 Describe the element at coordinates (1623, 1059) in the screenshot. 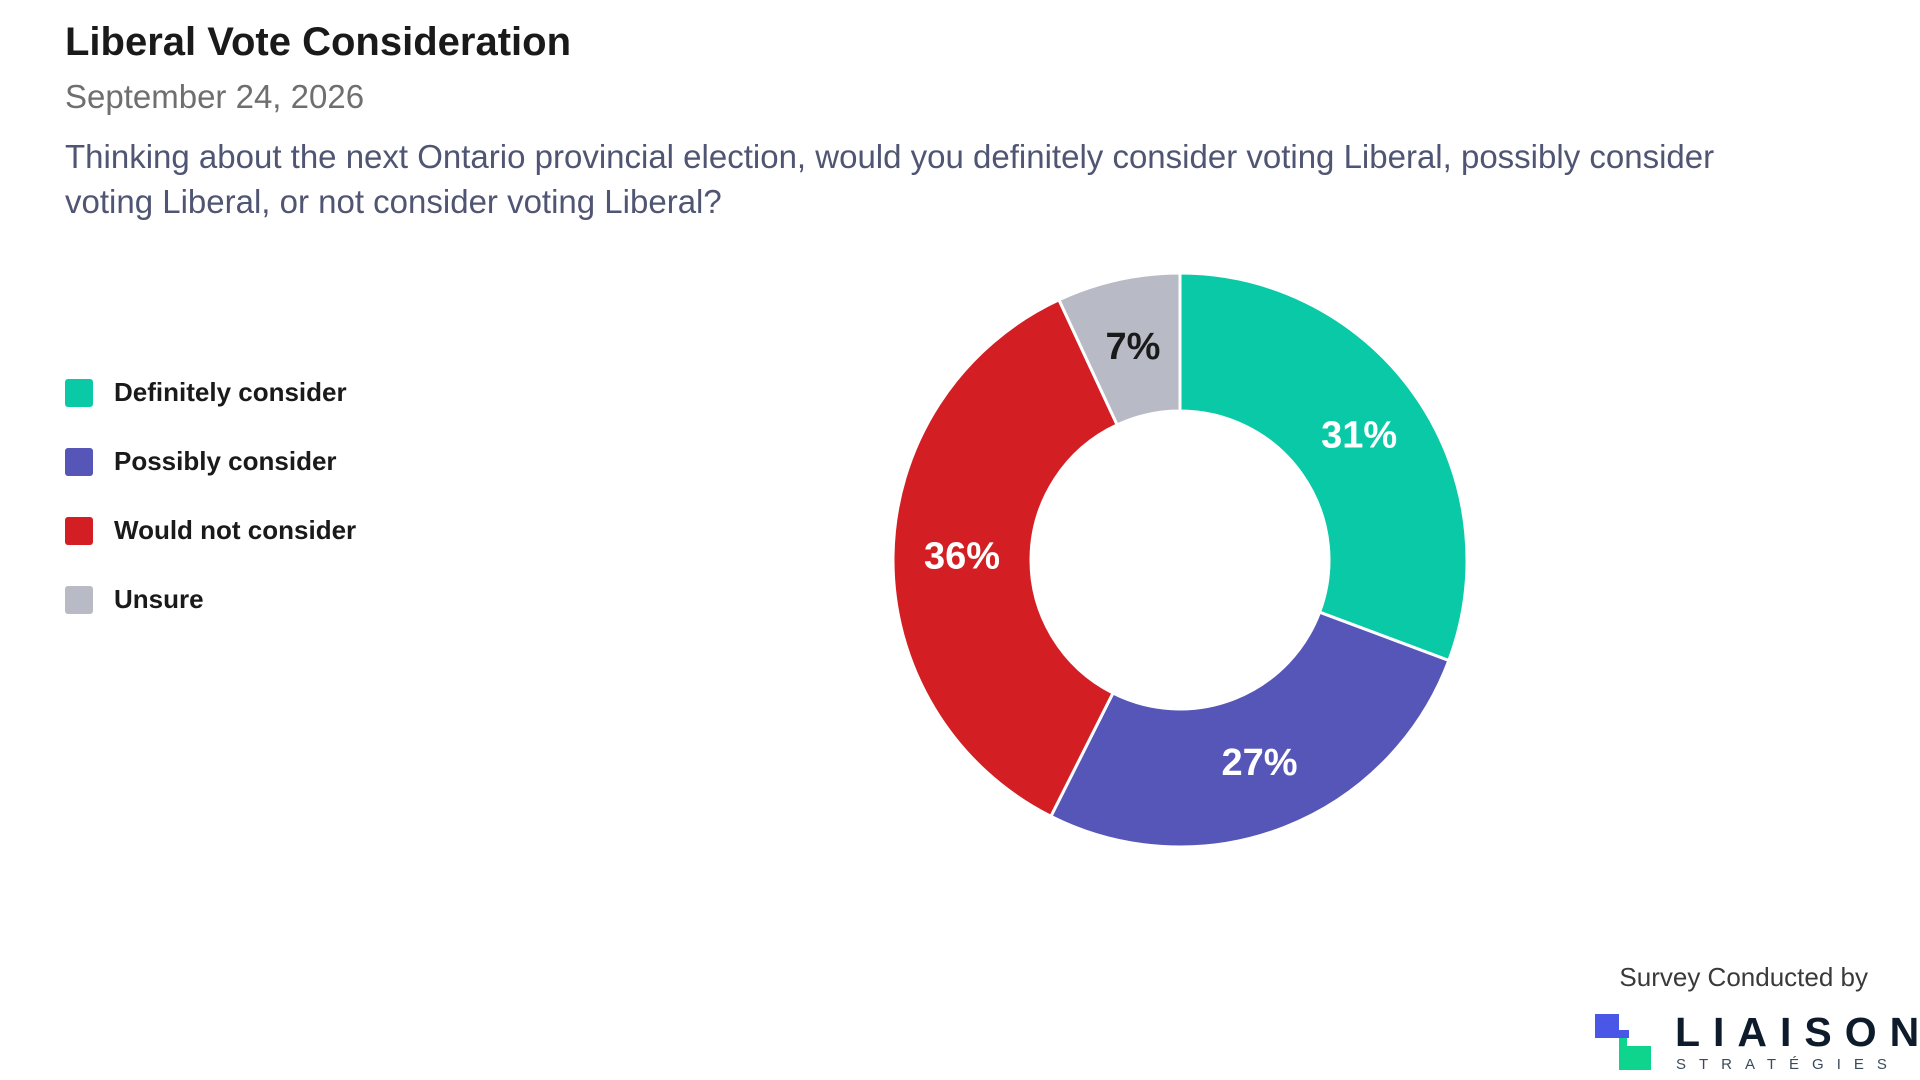

I see `logo-square-green-mid` at that location.